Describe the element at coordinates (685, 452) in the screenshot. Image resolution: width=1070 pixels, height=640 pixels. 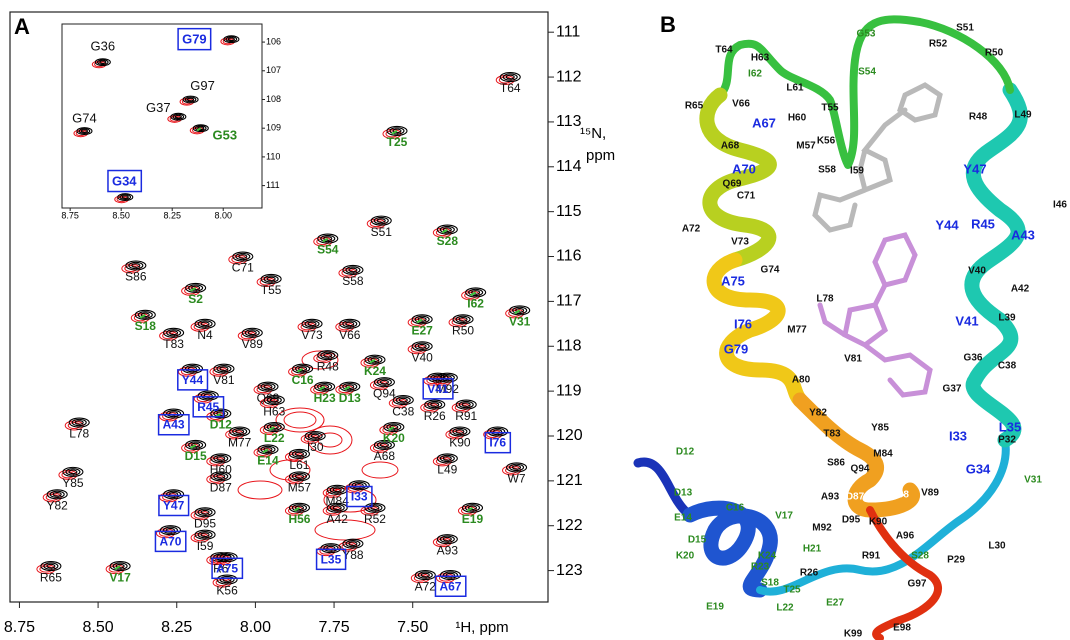
I see `residue-label: D12` at that location.